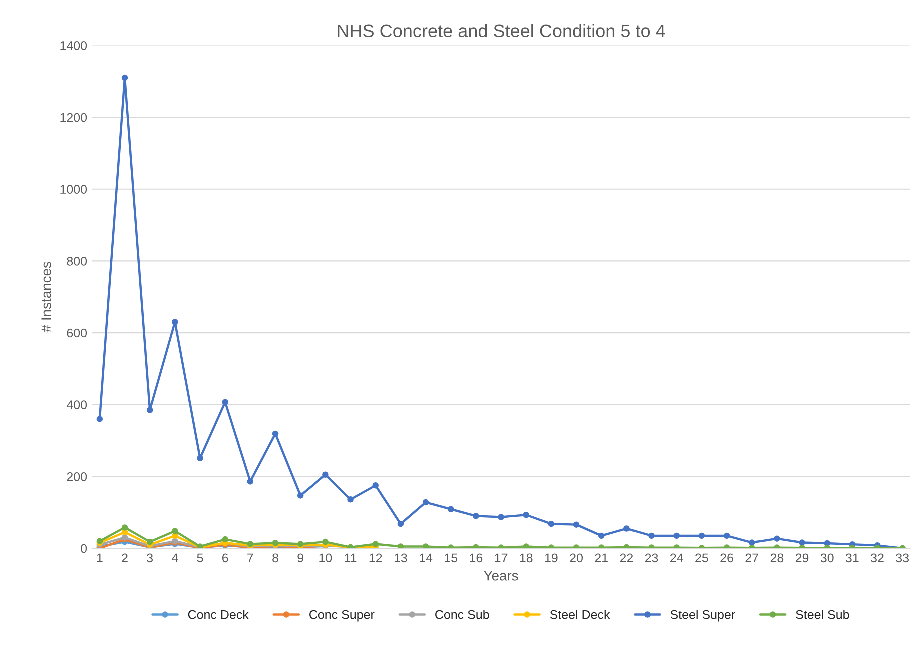 This screenshot has width=924, height=653. What do you see at coordinates (74, 117) in the screenshot?
I see `y-tick-label: 1200` at bounding box center [74, 117].